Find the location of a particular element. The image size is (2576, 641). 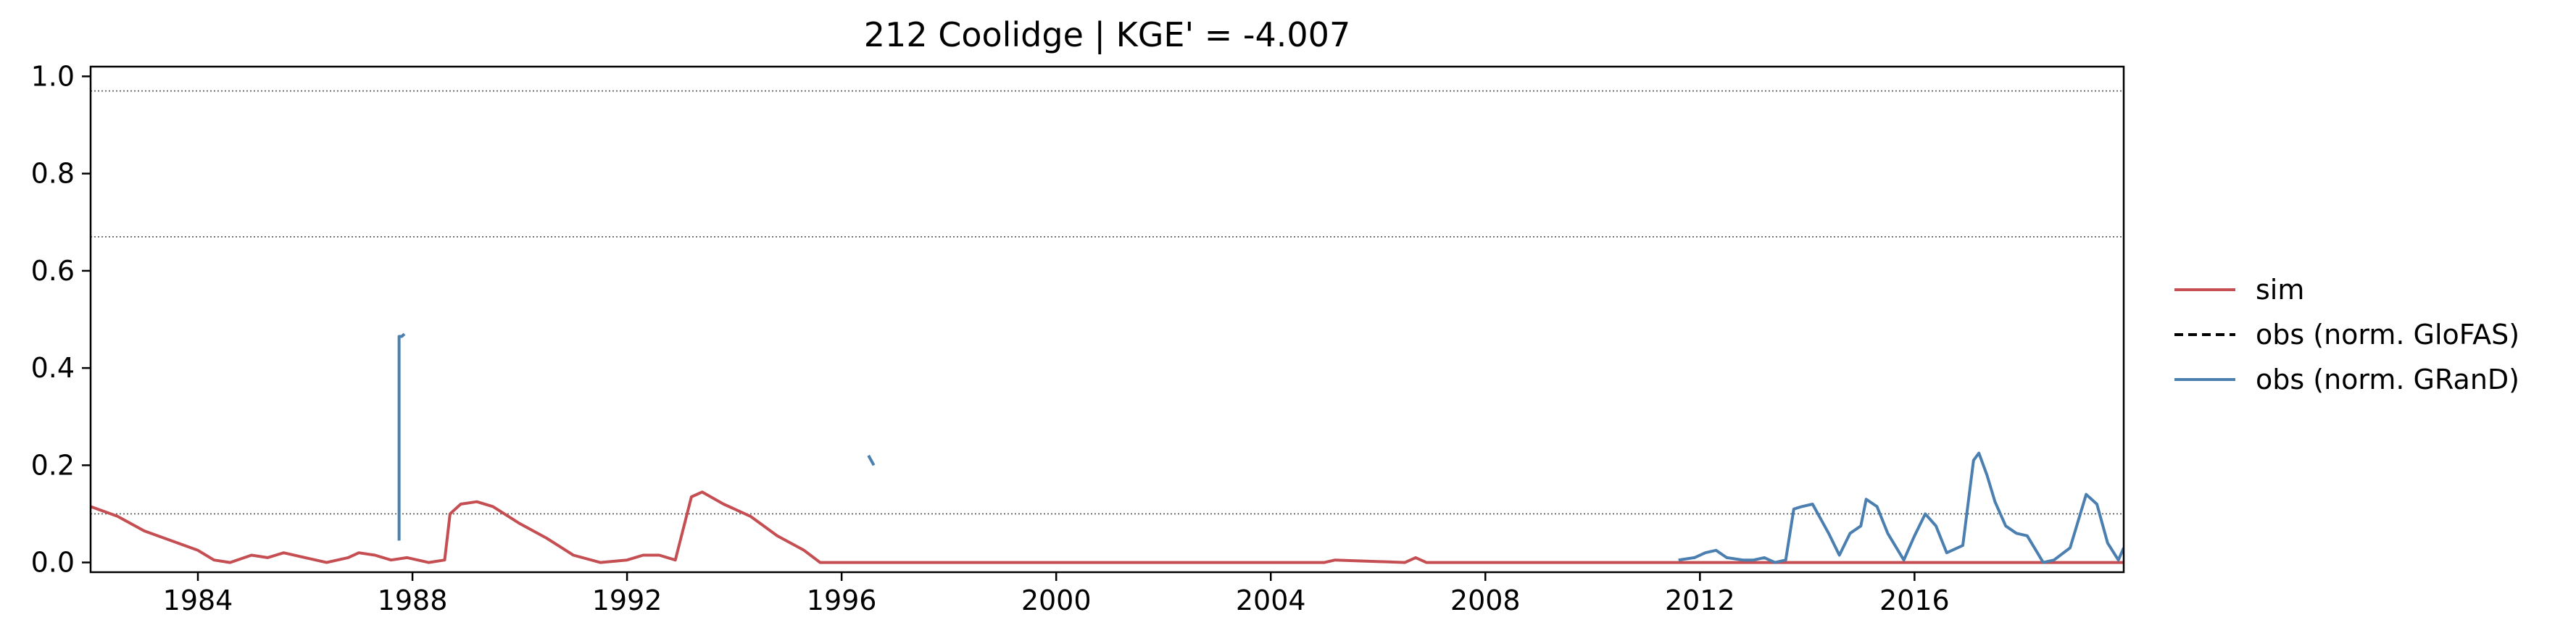

y-axis: 0.0 0.2 0.4 0.6 0.8 1.0 is located at coordinates (61, 319).